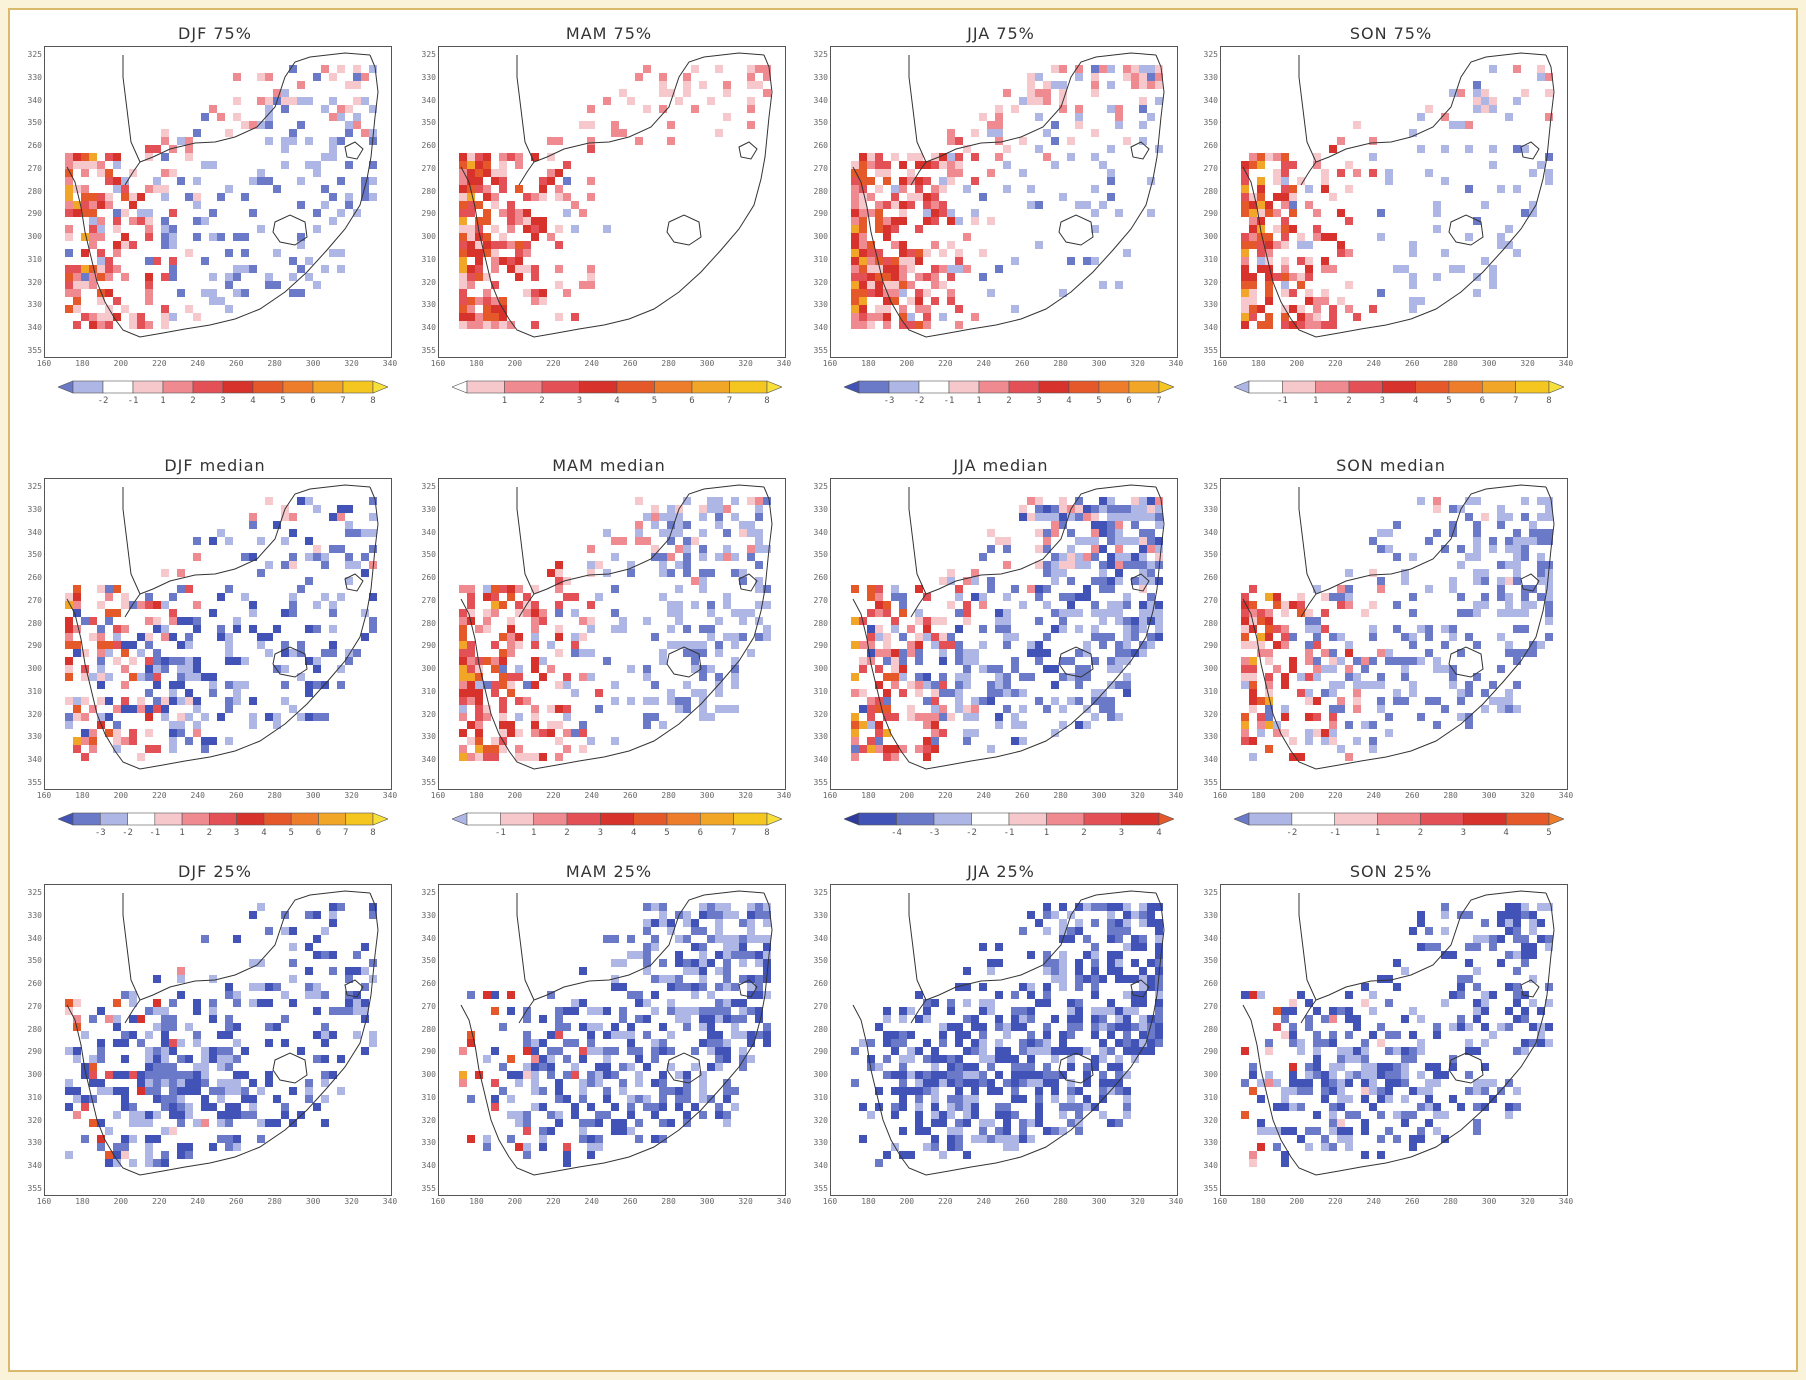  Describe the element at coordinates (1556, 819) in the screenshot. I see `colorbar-segment` at that location.